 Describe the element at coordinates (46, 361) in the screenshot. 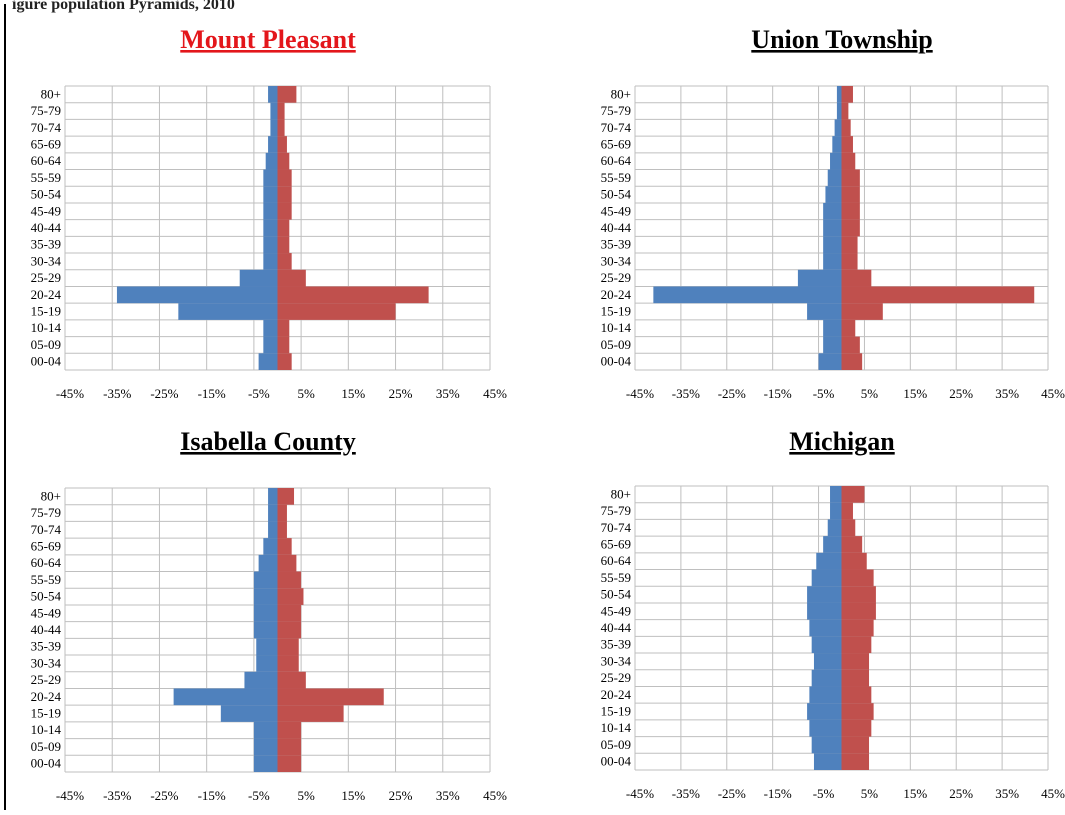

I see `age-group-label: 00-04` at that location.